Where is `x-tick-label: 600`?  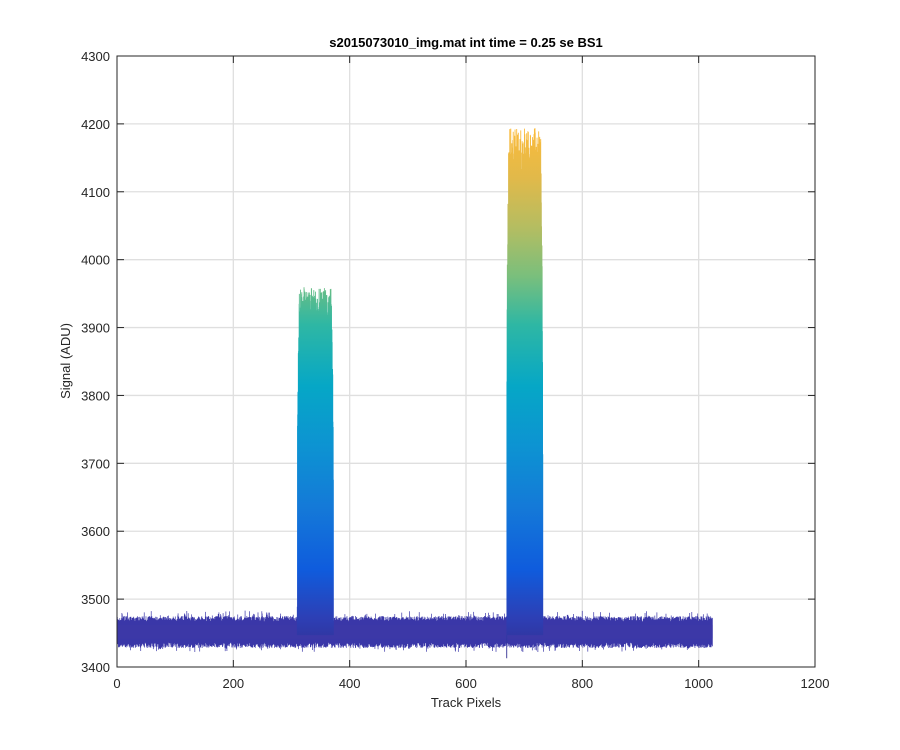
x-tick-label: 600 is located at coordinates (466, 683).